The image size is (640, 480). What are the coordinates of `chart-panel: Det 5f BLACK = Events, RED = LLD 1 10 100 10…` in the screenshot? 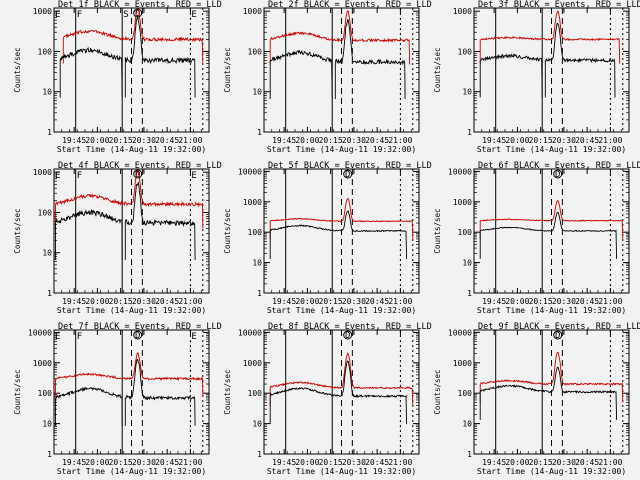 It's located at (327, 238).